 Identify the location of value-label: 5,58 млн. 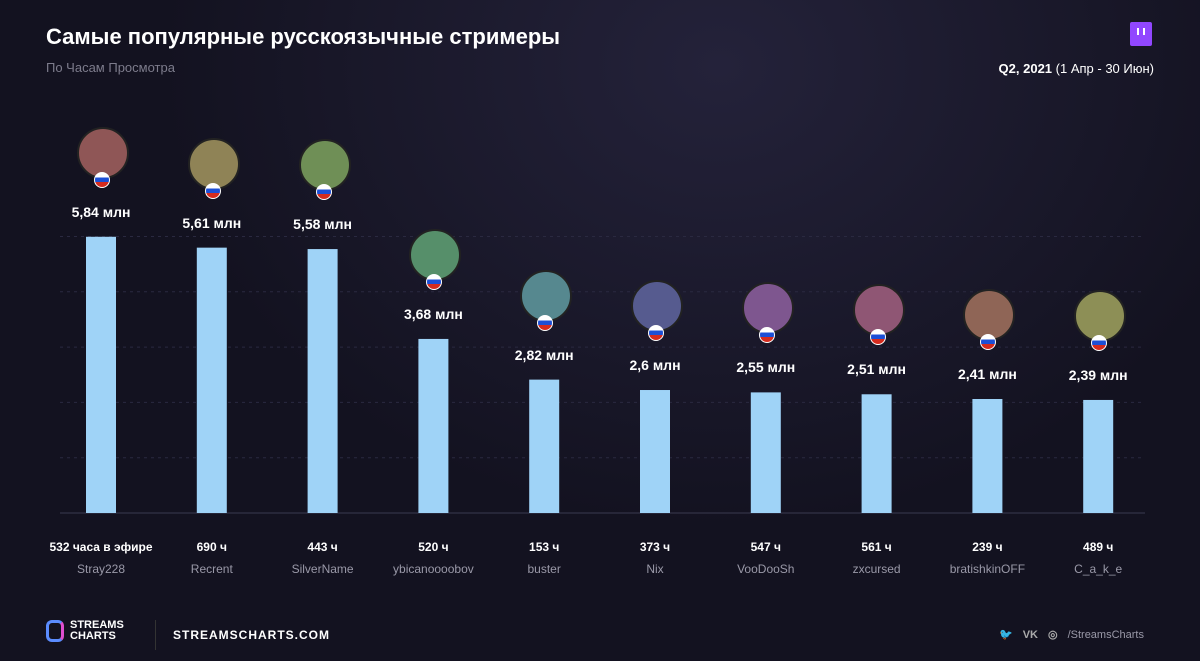
(323, 224).